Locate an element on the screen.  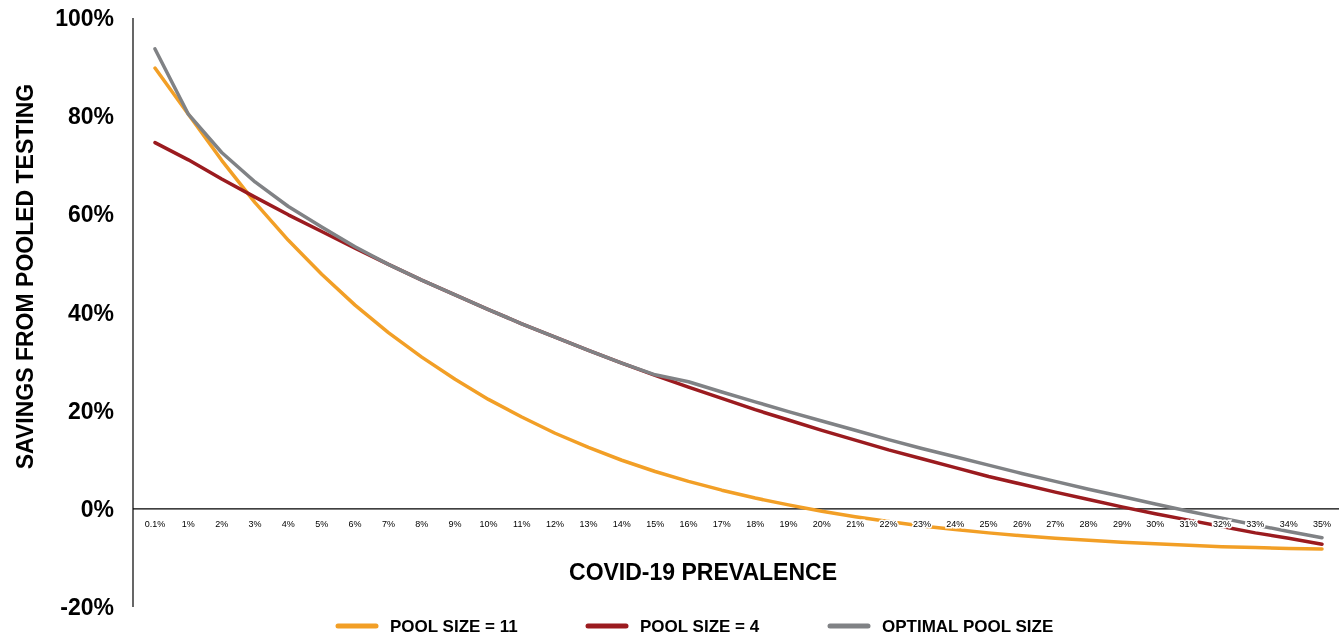
x-tick-label: 27% is located at coordinates (1055, 523).